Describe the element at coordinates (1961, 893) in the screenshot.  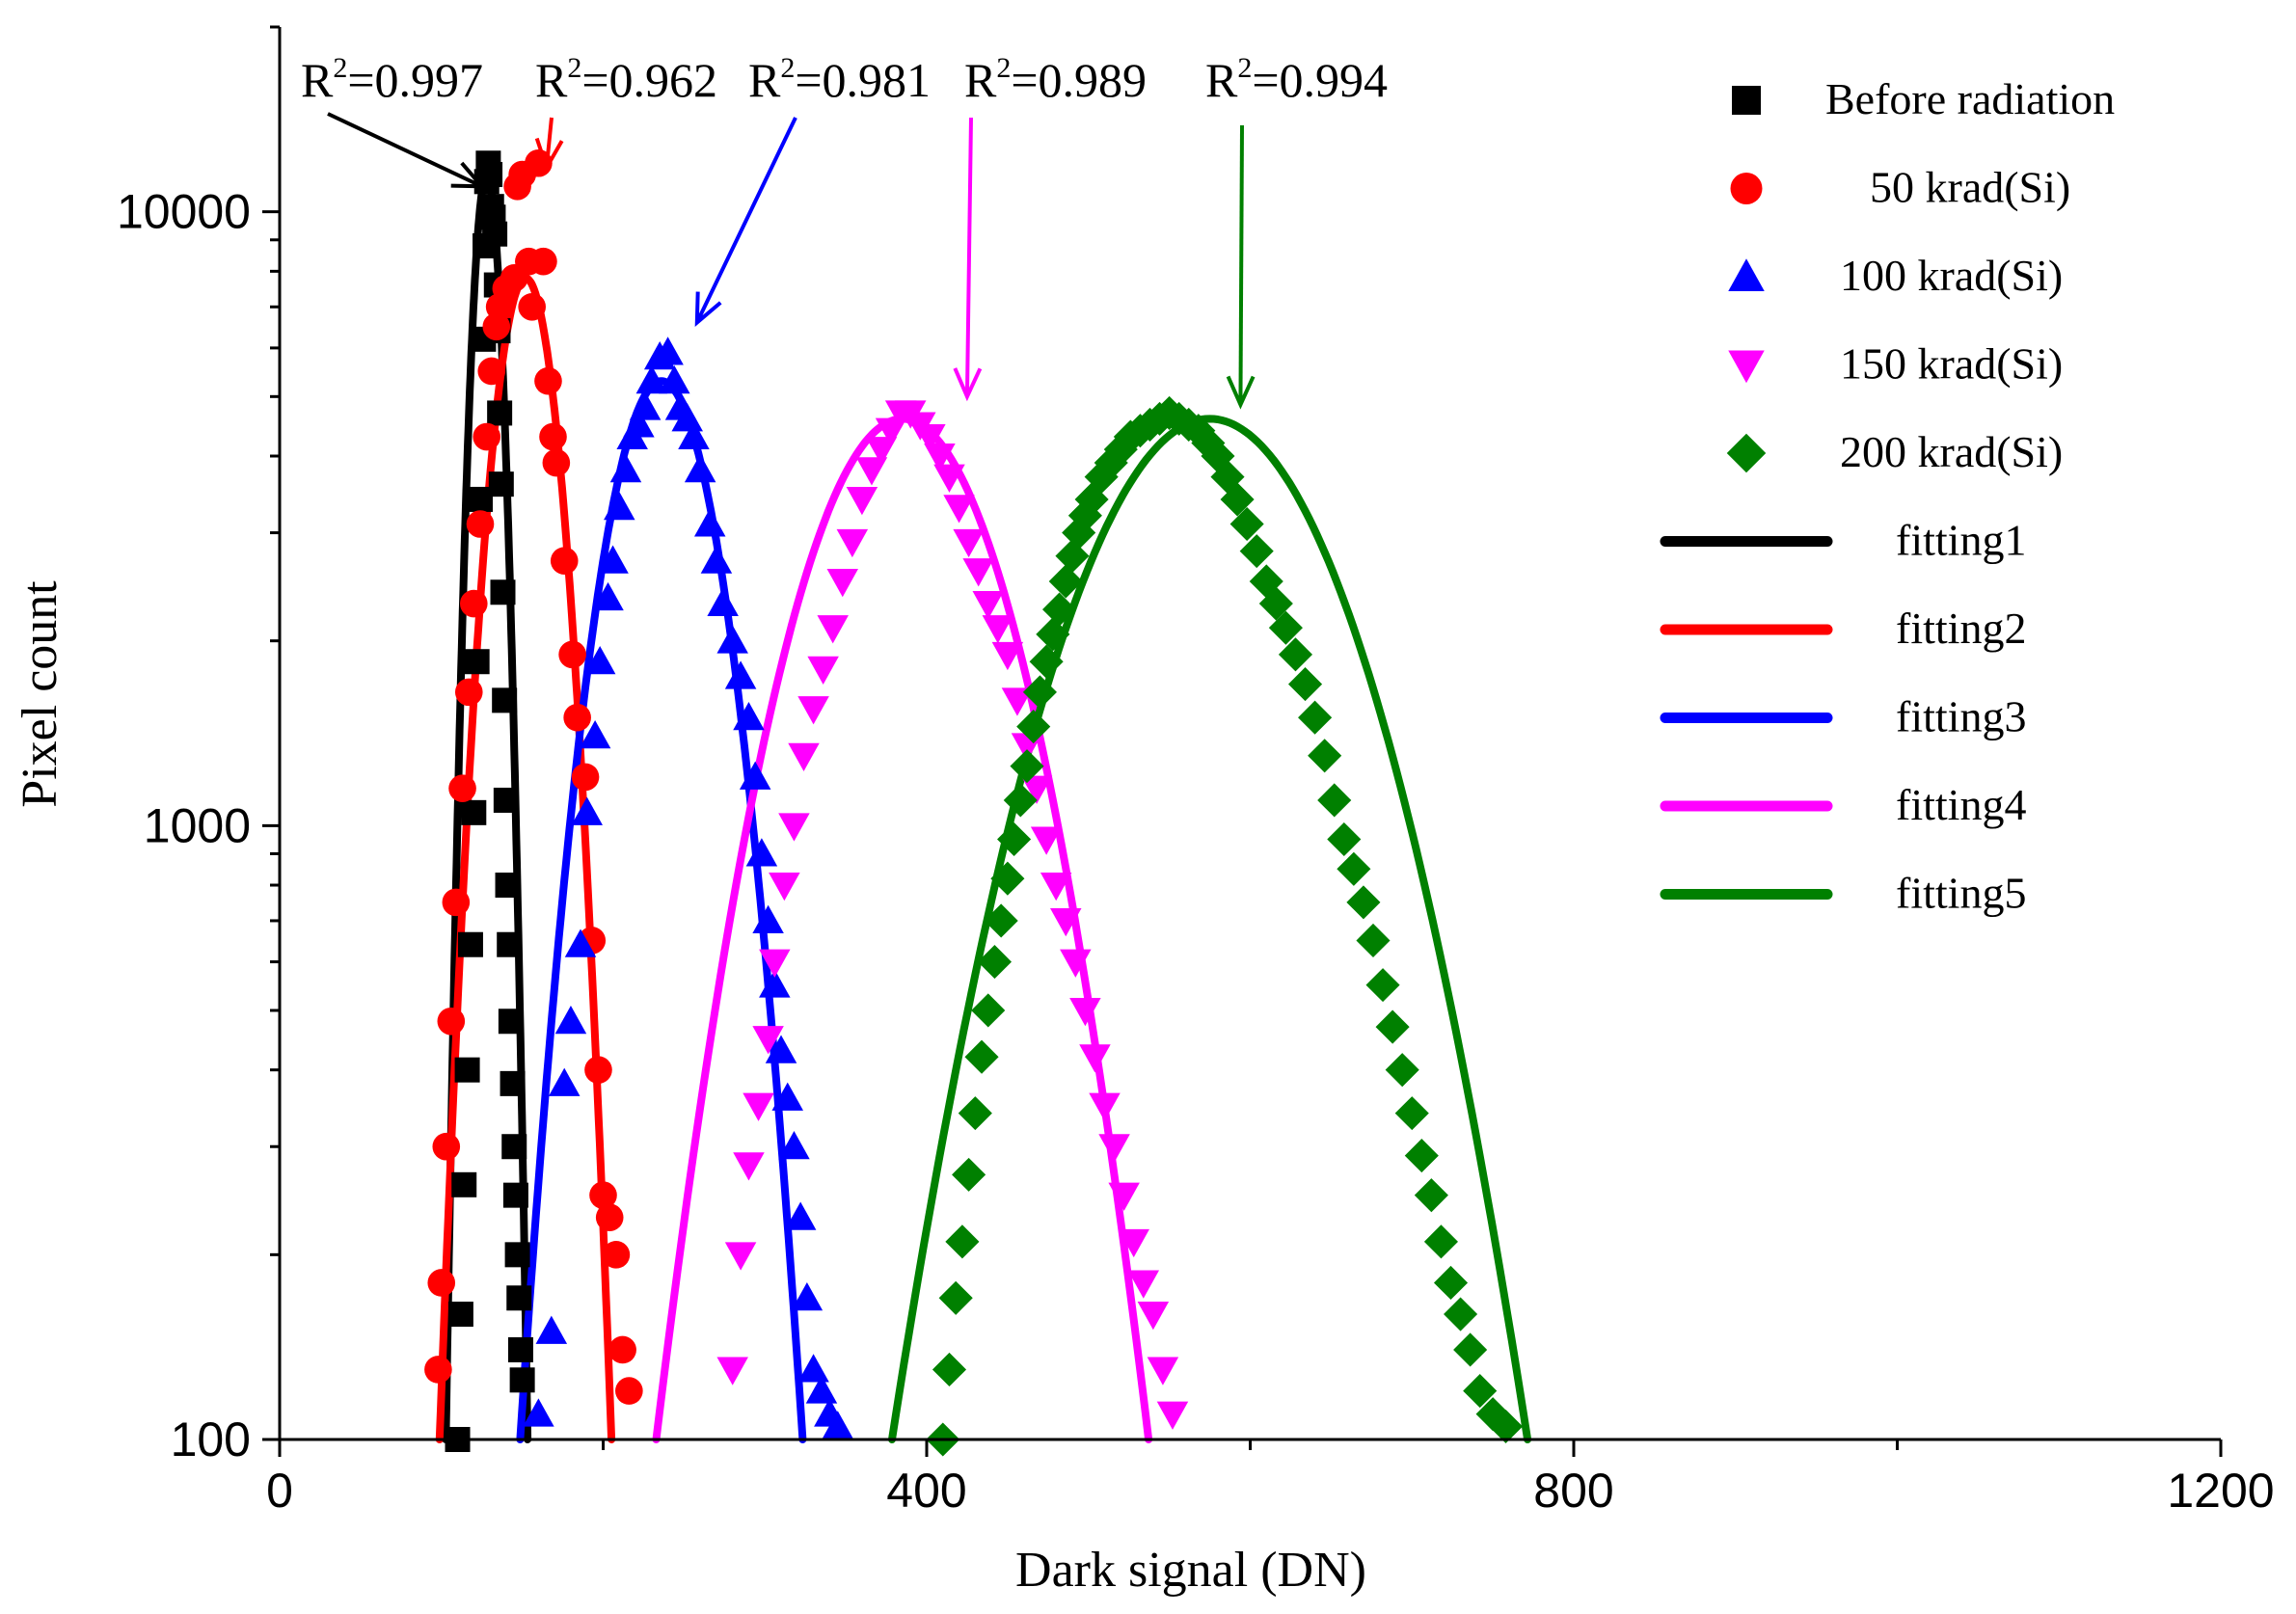
I see `legend-label: fitting5` at that location.